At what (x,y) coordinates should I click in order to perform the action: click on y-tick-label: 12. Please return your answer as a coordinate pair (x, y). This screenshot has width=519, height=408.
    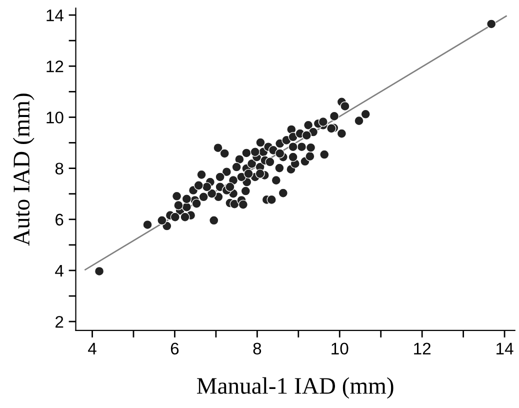
    Looking at the image, I should click on (55, 66).